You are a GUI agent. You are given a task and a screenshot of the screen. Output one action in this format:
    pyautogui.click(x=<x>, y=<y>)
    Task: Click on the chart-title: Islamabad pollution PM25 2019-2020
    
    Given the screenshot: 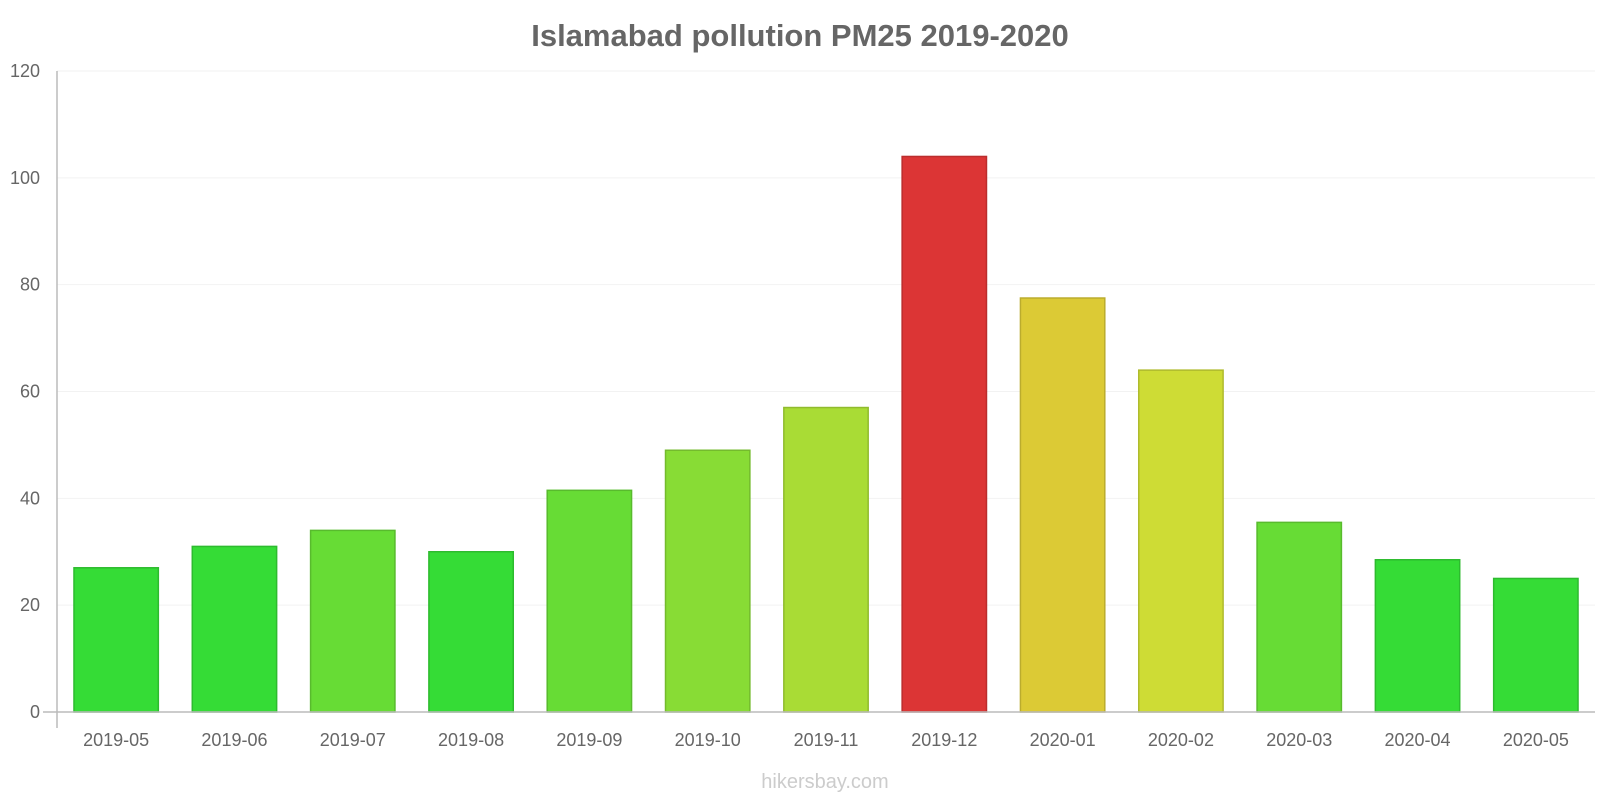 What is the action you would take?
    pyautogui.click(x=800, y=35)
    